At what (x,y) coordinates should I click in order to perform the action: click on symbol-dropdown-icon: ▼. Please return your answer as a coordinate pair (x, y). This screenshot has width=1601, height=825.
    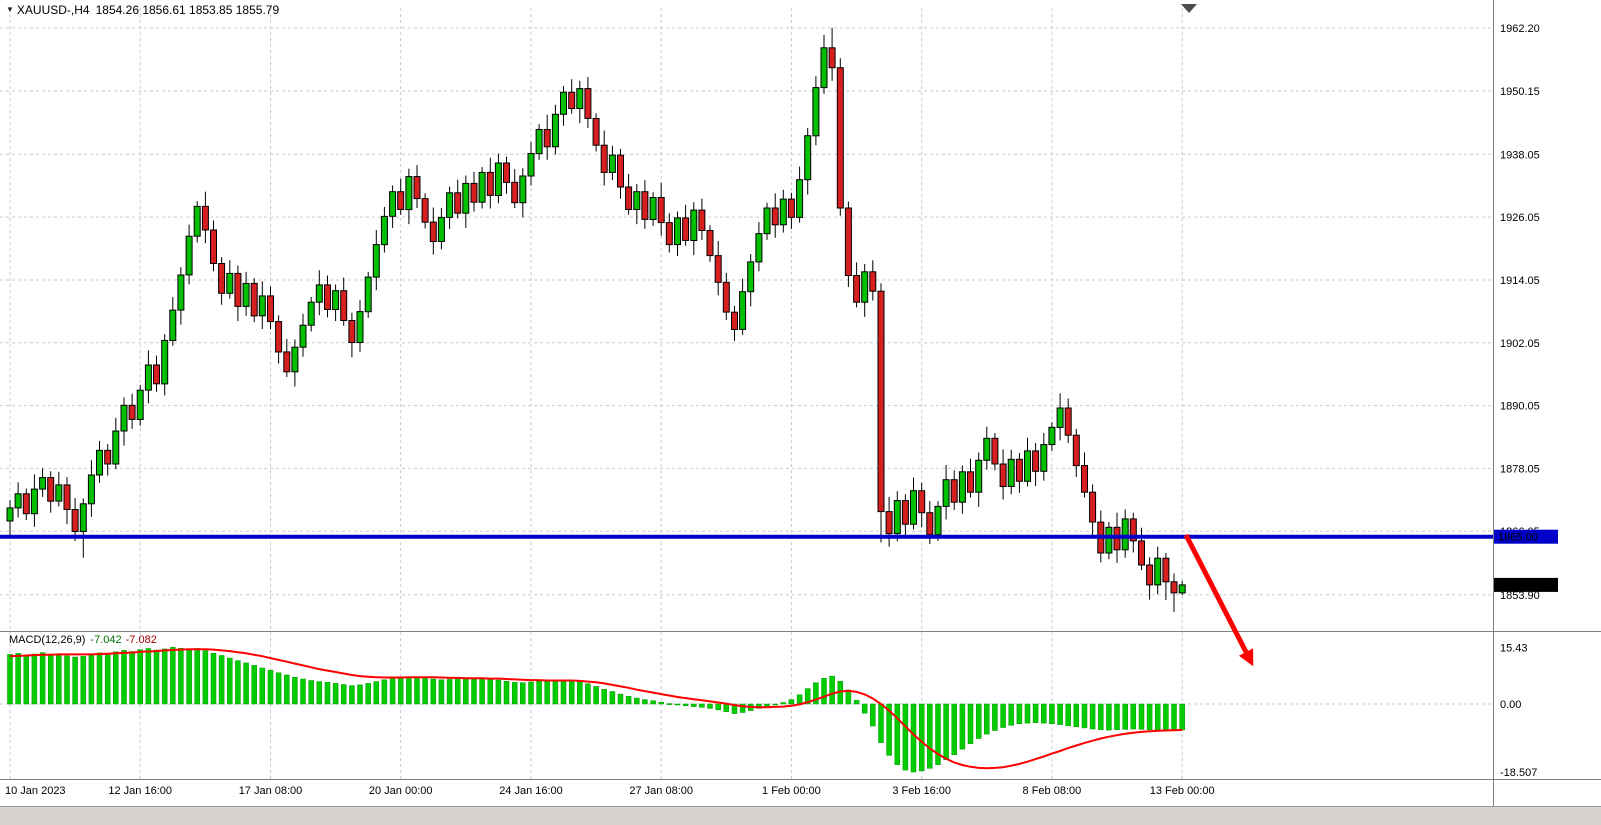
    Looking at the image, I should click on (10, 9).